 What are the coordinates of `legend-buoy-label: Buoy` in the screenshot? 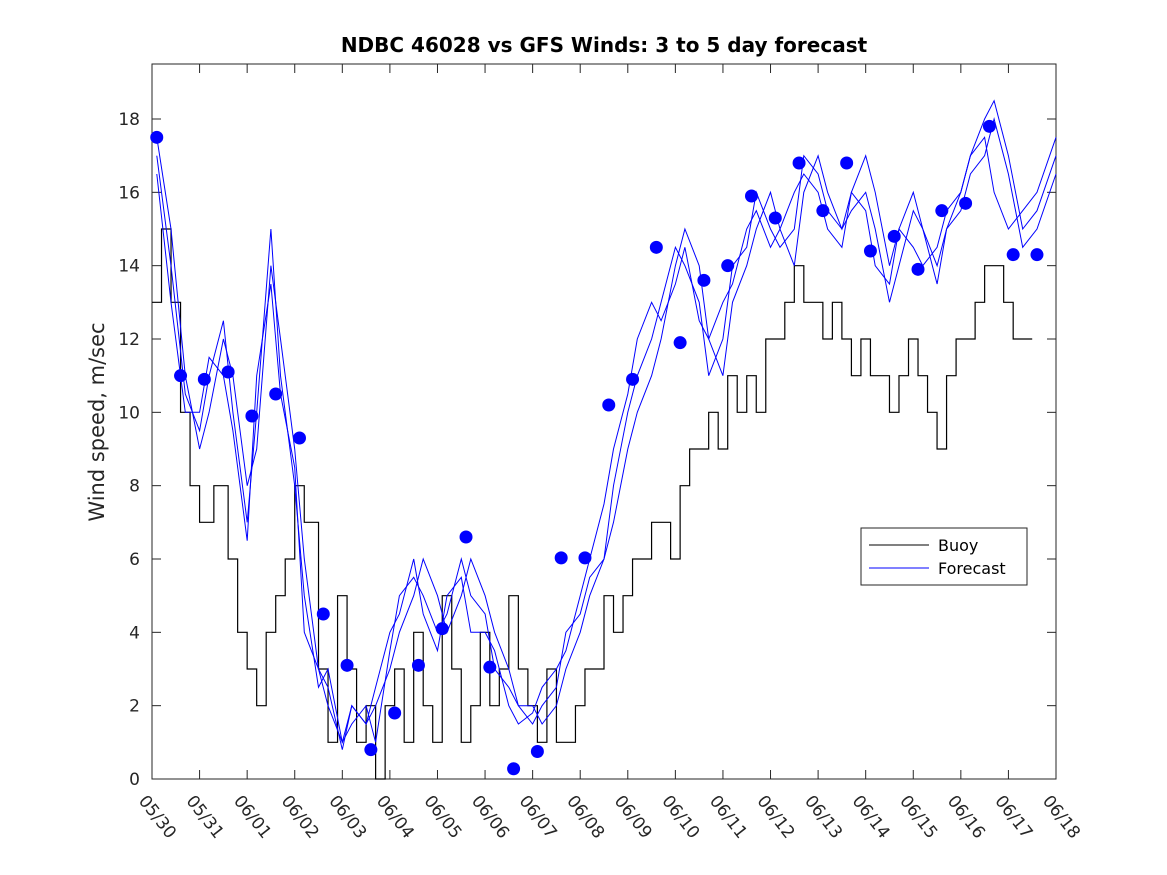 It's located at (958, 545).